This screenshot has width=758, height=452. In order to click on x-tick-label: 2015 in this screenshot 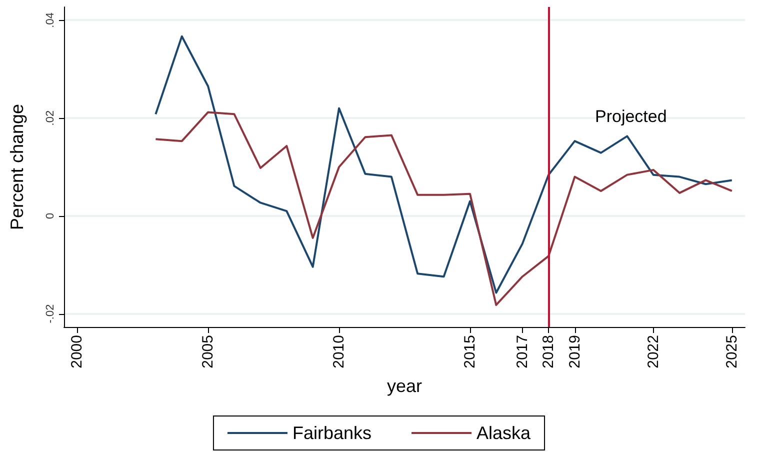, I will do `click(469, 351)`.